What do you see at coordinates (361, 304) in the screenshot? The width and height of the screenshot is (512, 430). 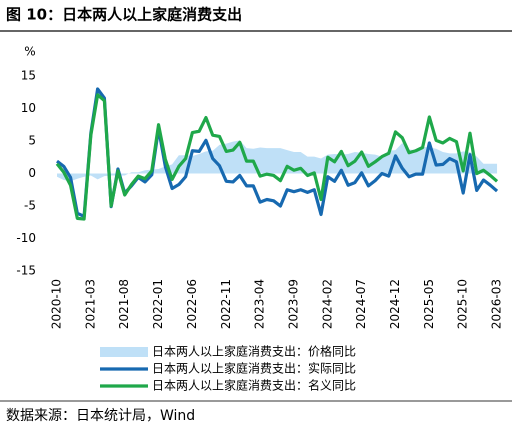 I see `x-tick-label: 2024-07` at bounding box center [361, 304].